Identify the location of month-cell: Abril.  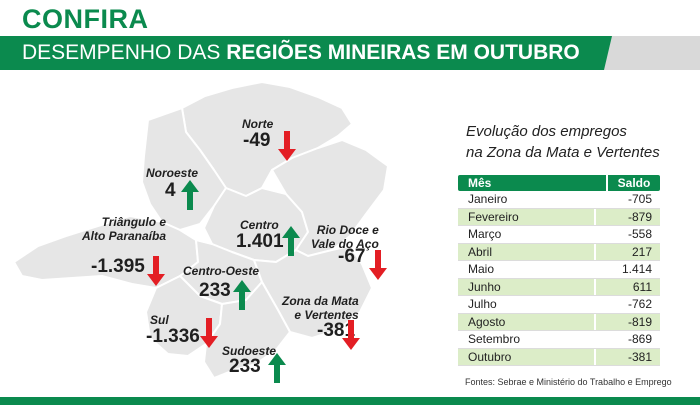
(527, 251).